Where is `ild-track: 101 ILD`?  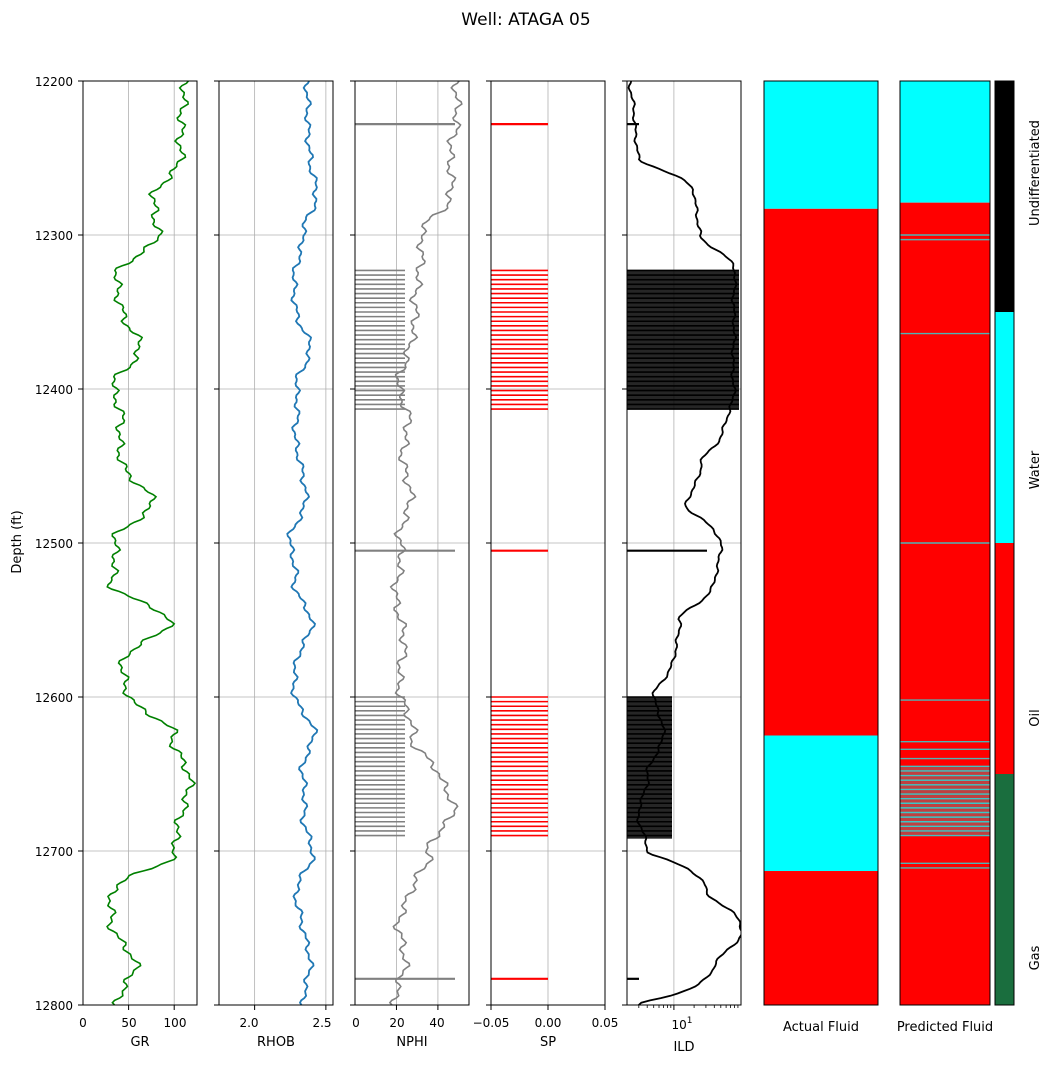 ild-track: 101 ILD is located at coordinates (682, 567).